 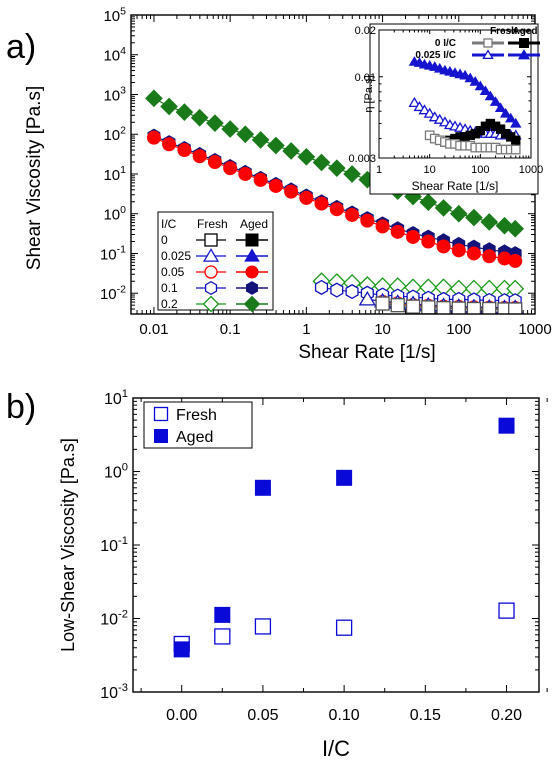 What do you see at coordinates (252, 304) in the screenshot?
I see `legend-marker-aged-diamond` at bounding box center [252, 304].